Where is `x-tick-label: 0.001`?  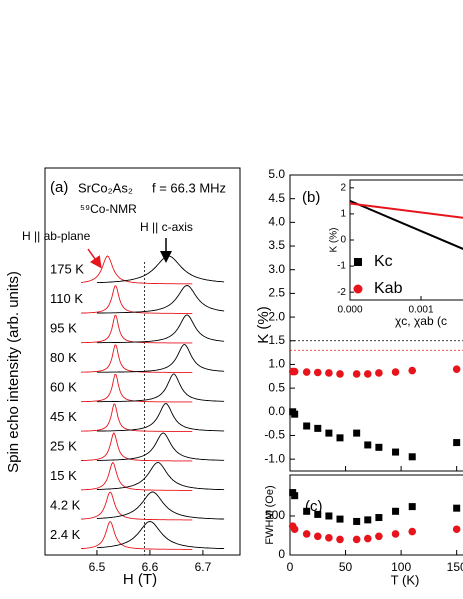 x-tick-label: 0.001 is located at coordinates (420, 310).